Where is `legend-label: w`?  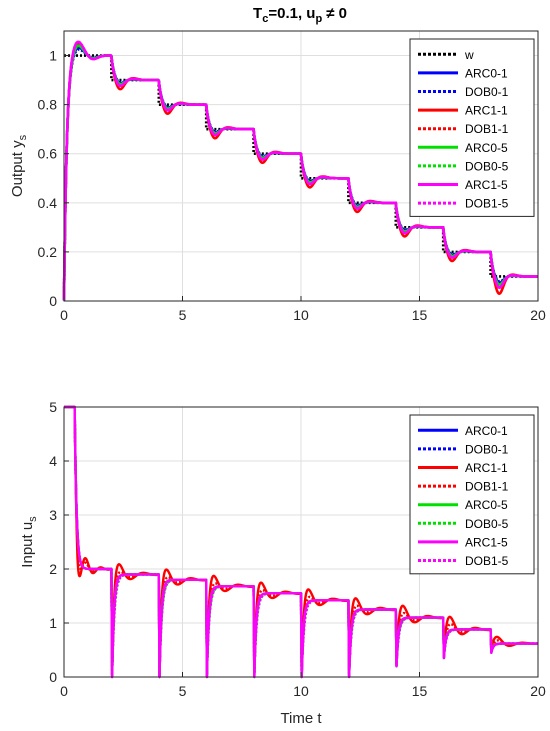
legend-label: w is located at coordinates (469, 55).